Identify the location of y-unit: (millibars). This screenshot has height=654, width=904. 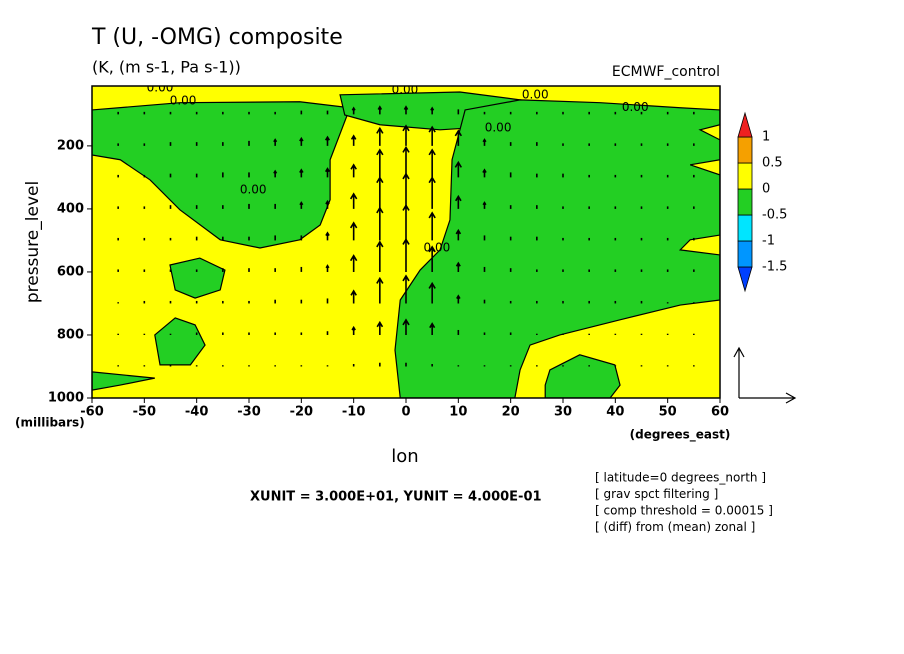
(50, 423).